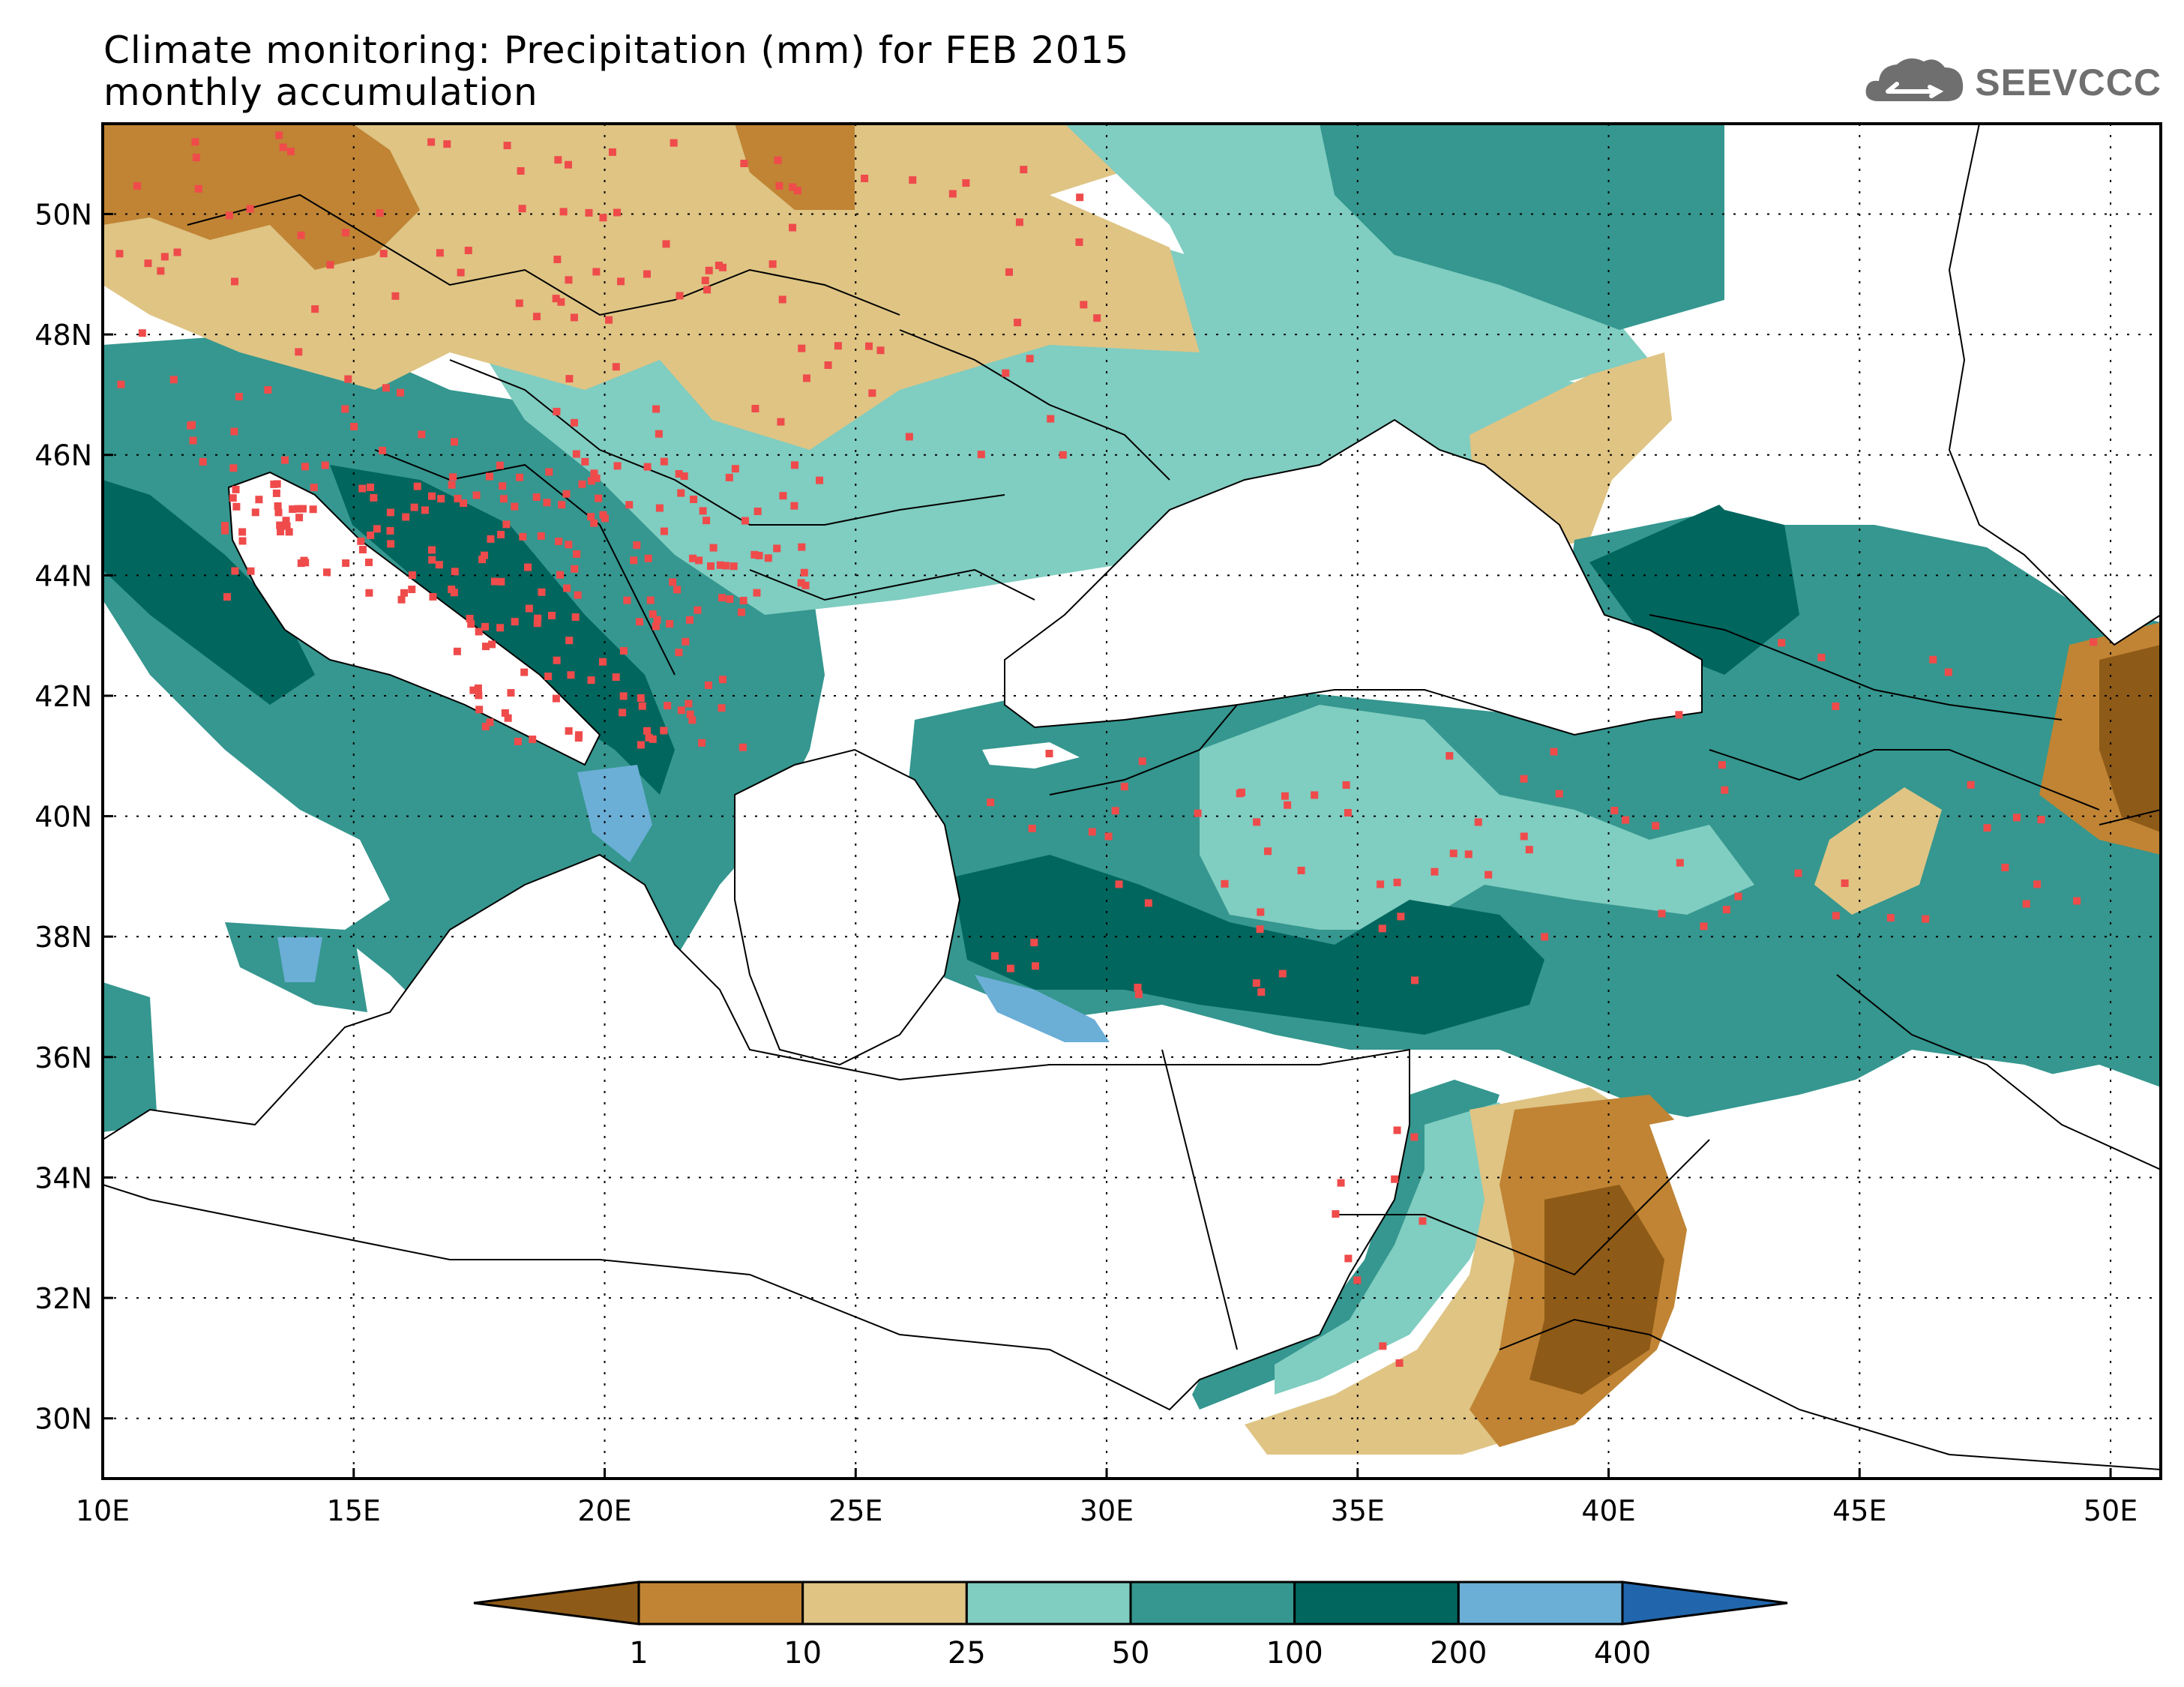 Image resolution: width=2184 pixels, height=1687 pixels. What do you see at coordinates (1248, 945) in the screenshot?
I see `field-200-400-anatolia-south` at bounding box center [1248, 945].